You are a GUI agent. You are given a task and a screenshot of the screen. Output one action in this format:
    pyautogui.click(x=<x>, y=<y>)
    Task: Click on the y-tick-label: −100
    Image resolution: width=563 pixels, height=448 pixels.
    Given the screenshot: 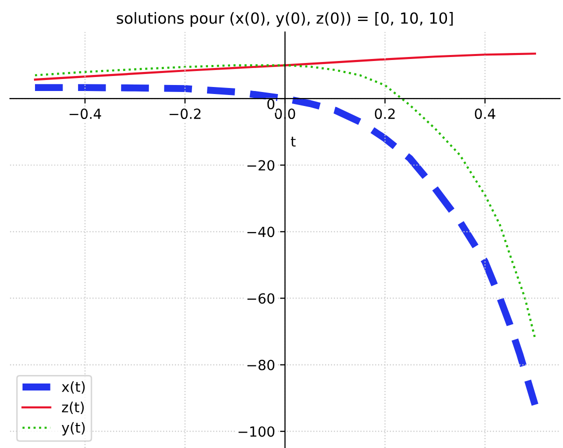 What is the action you would take?
    pyautogui.click(x=256, y=431)
    